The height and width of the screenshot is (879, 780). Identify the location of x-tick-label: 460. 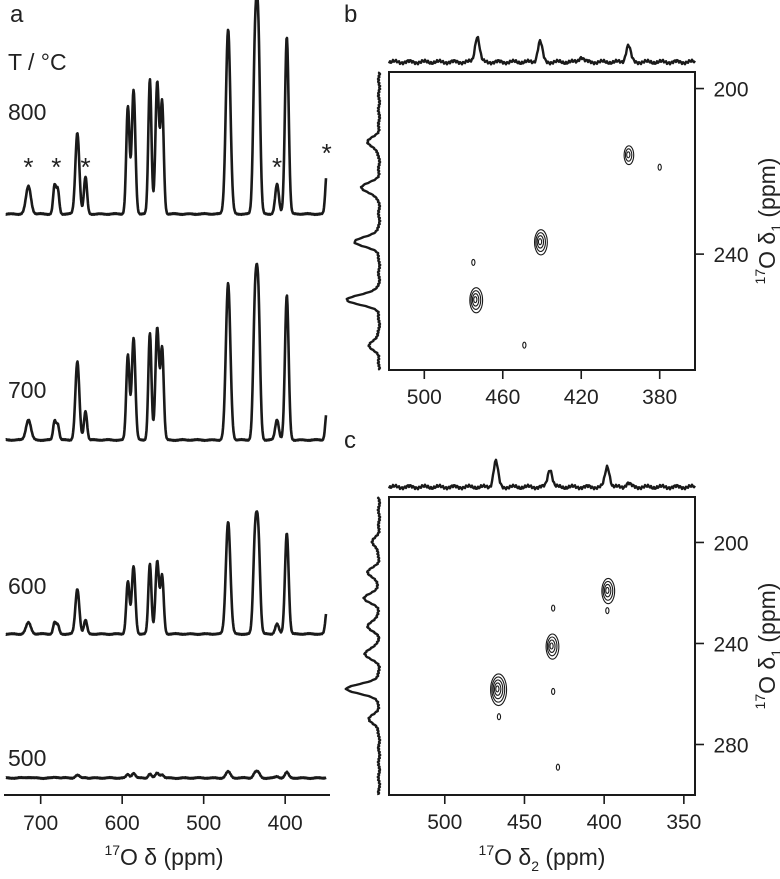
(502, 397).